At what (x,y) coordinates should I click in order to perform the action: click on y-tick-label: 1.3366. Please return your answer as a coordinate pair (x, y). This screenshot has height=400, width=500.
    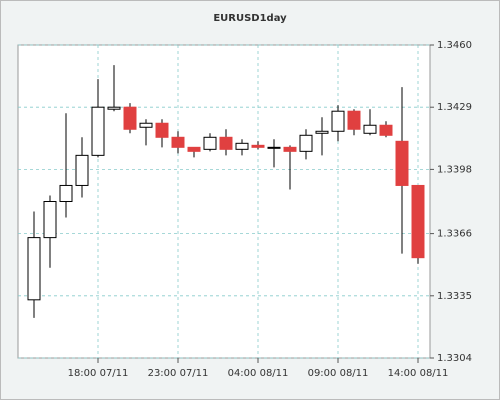
    Looking at the image, I should click on (454, 234).